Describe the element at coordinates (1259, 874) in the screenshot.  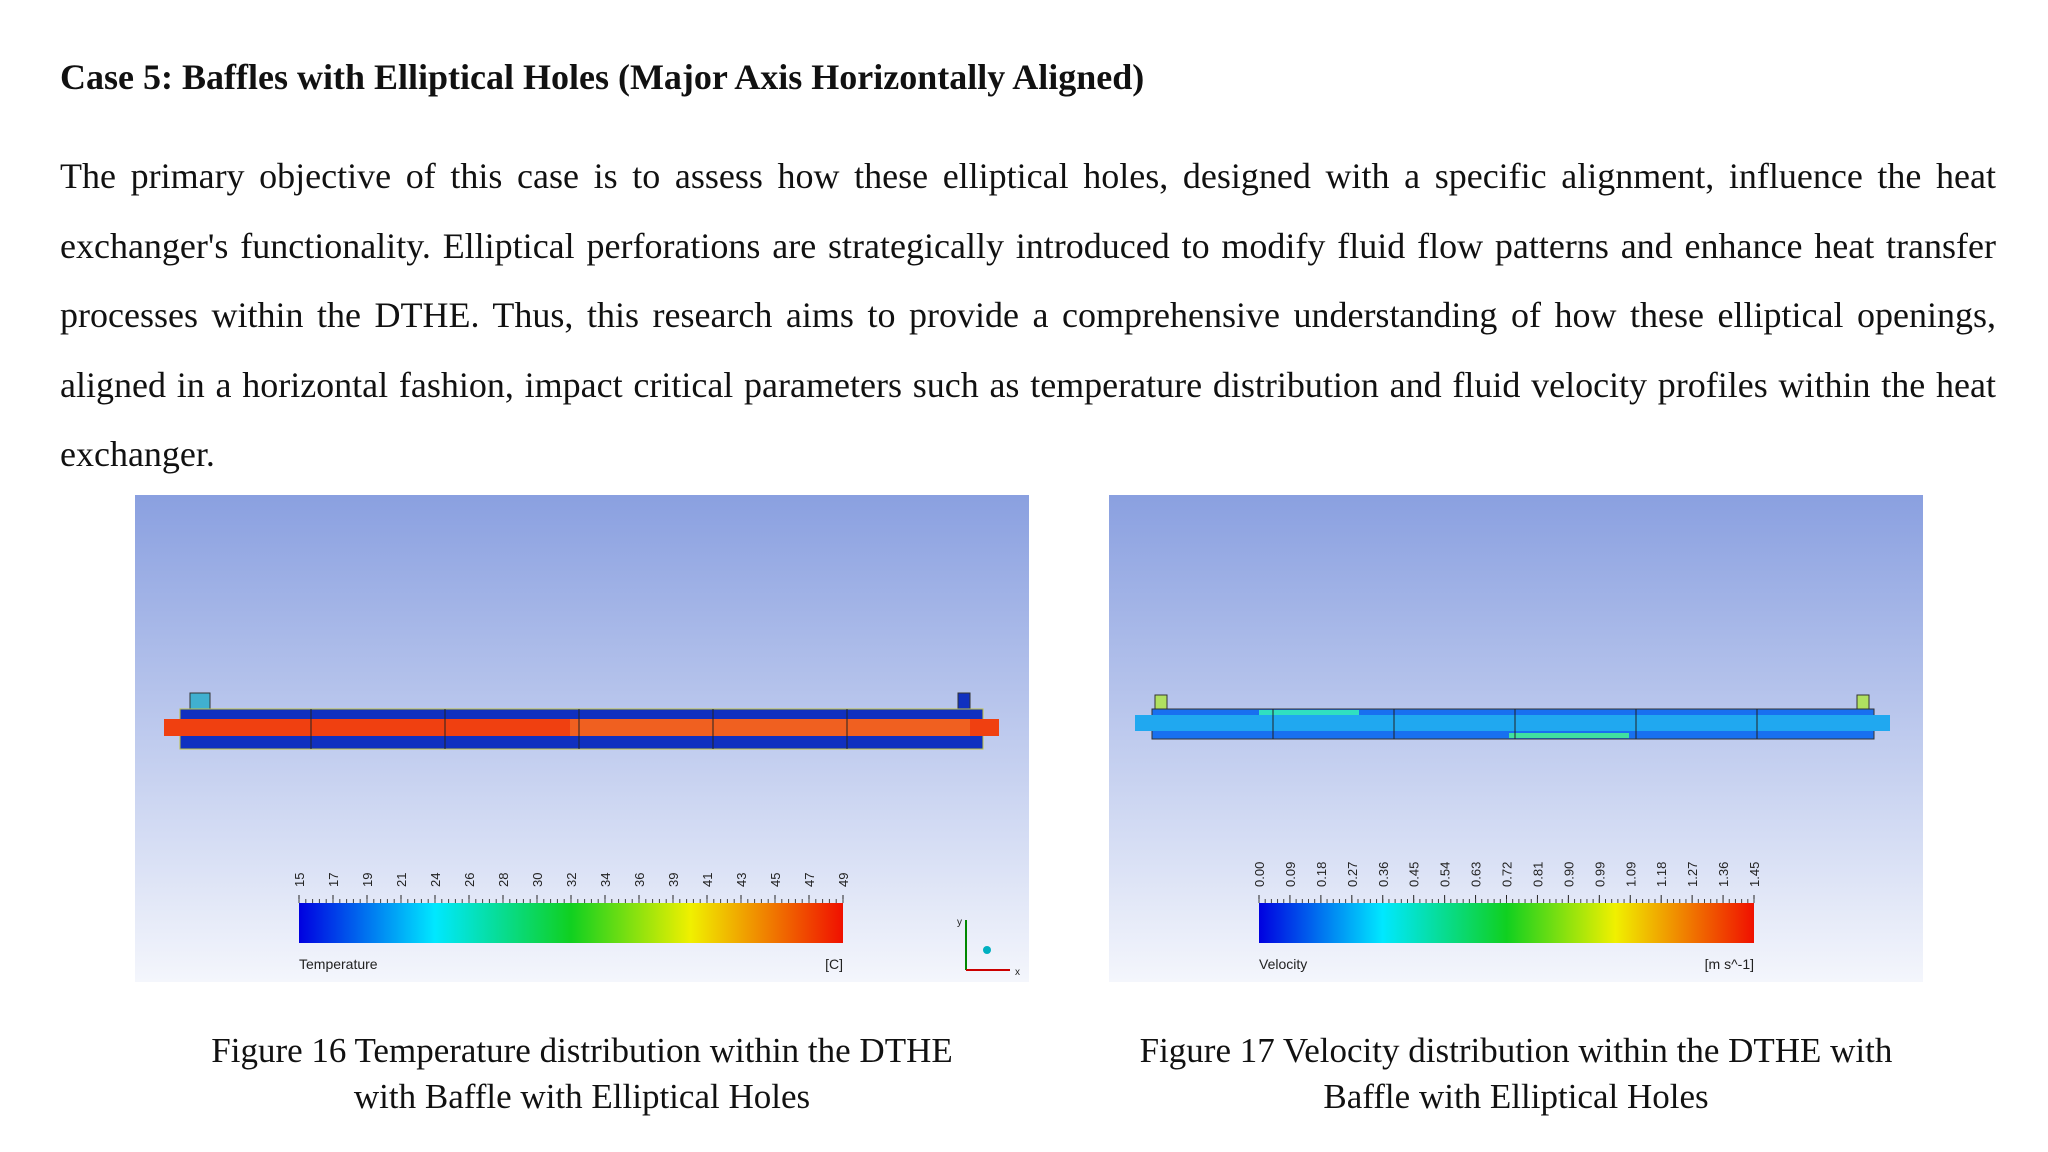
I see `legend-tick-label: 0.00` at that location.